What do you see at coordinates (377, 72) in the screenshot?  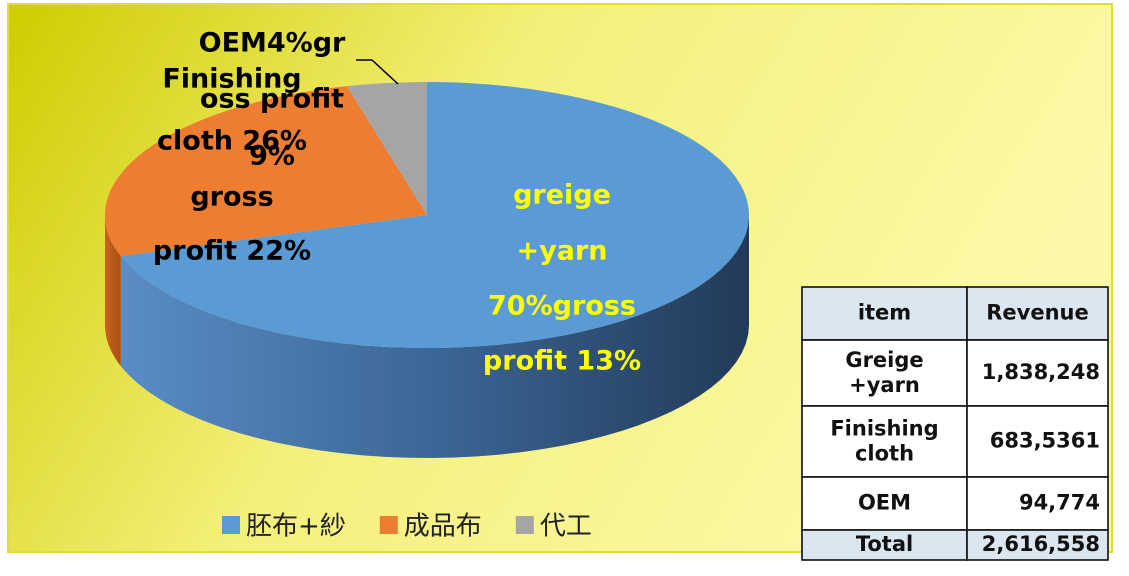 I see `leader-line` at bounding box center [377, 72].